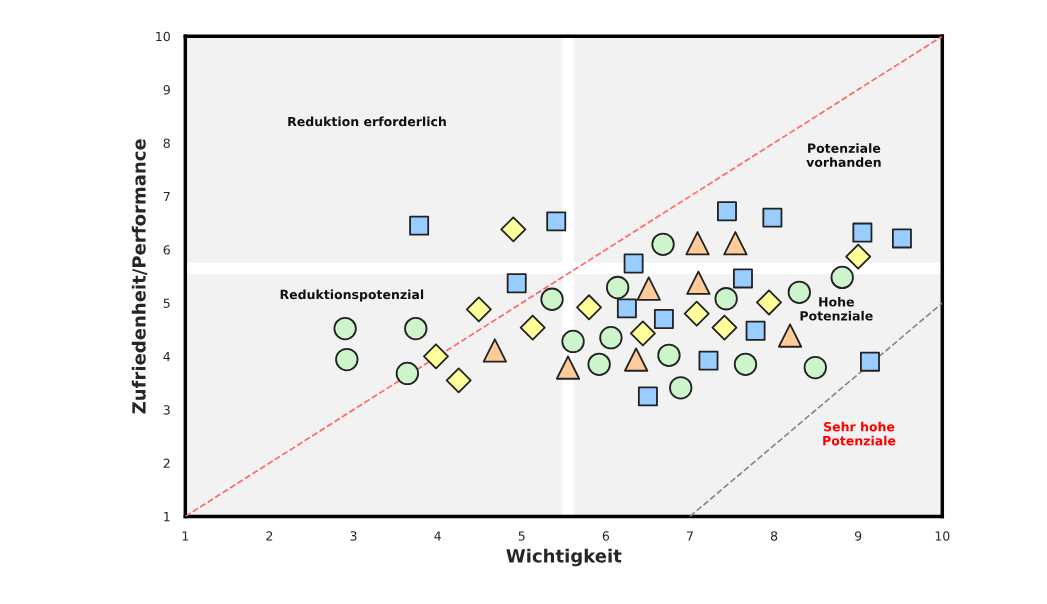 The image size is (1047, 604). I want to click on y-tick-label: 7, so click(166, 196).